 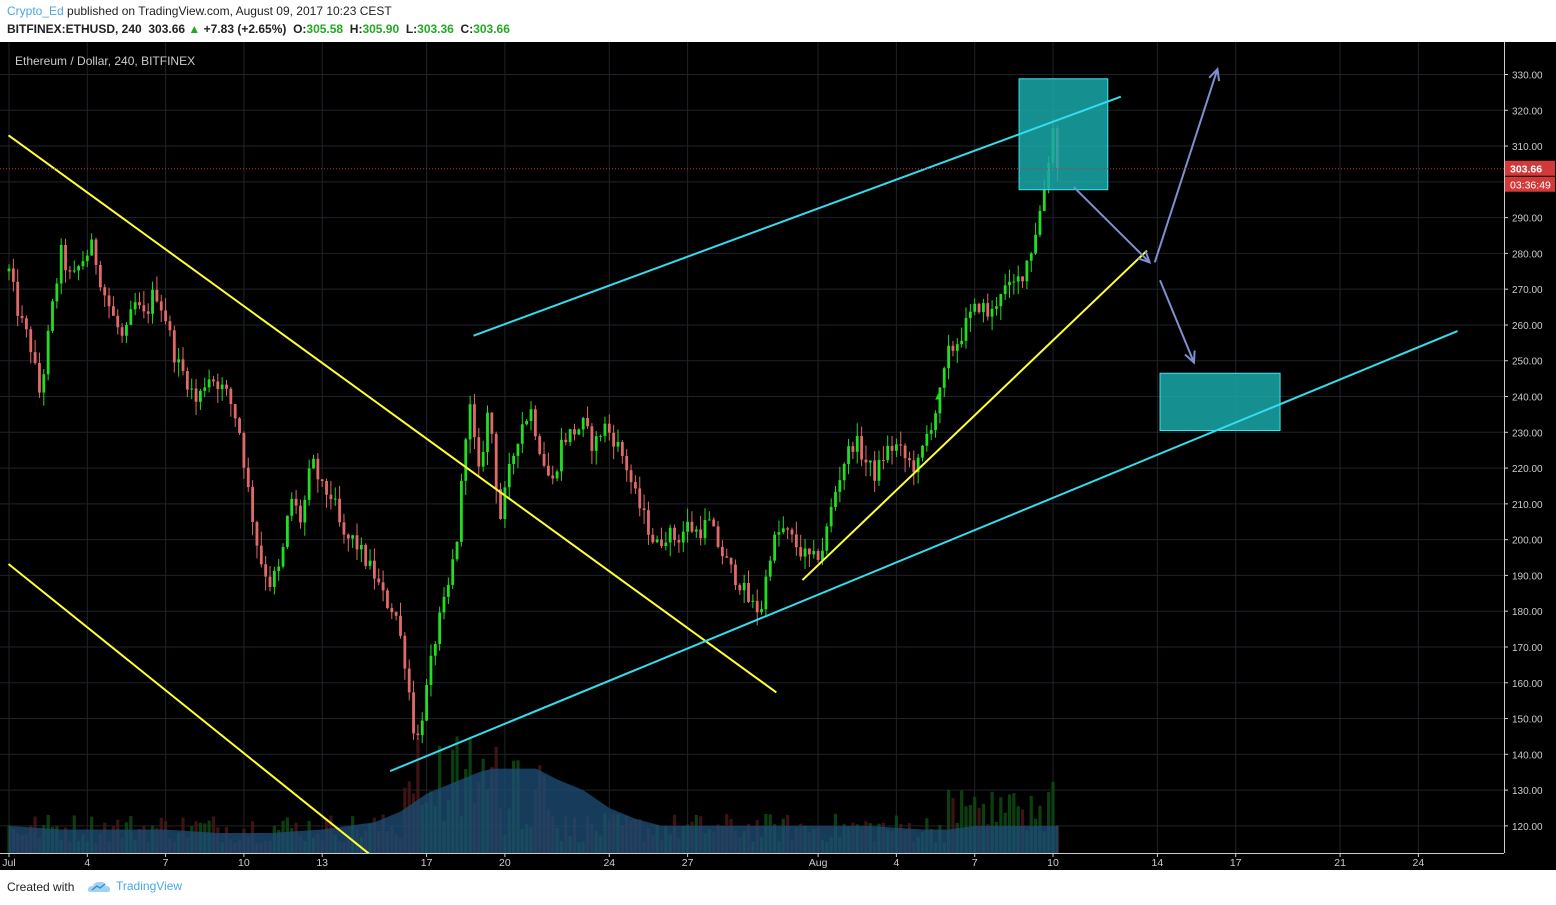 I want to click on target-zone, so click(x=1220, y=402).